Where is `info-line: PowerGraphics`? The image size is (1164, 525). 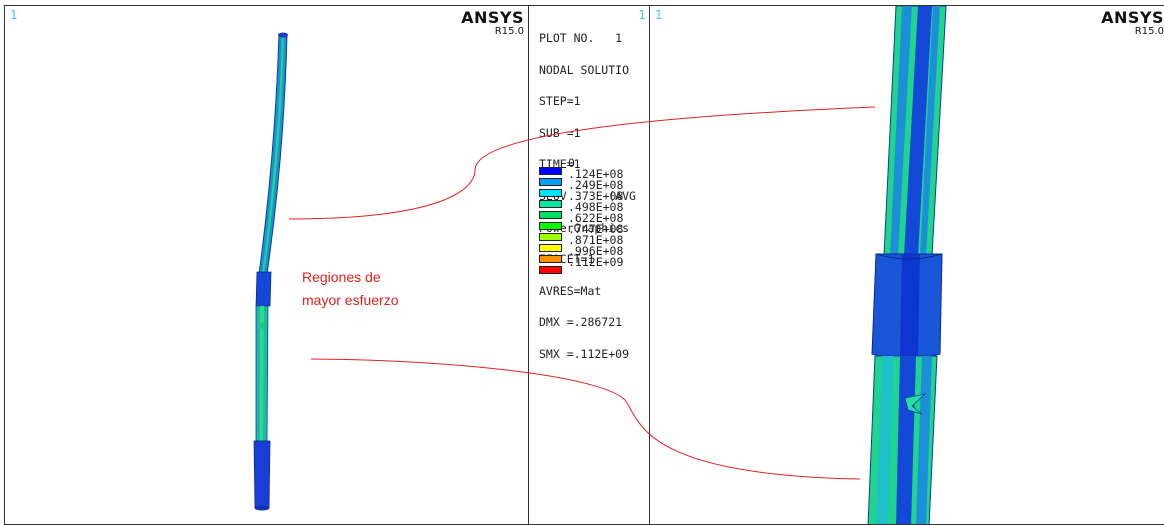 info-line: PowerGraphics is located at coordinates (584, 227).